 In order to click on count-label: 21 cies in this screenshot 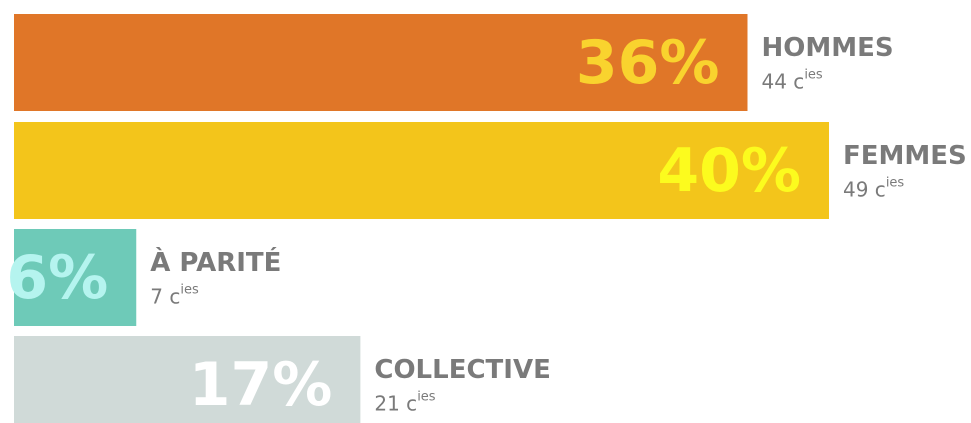, I will do `click(404, 402)`.